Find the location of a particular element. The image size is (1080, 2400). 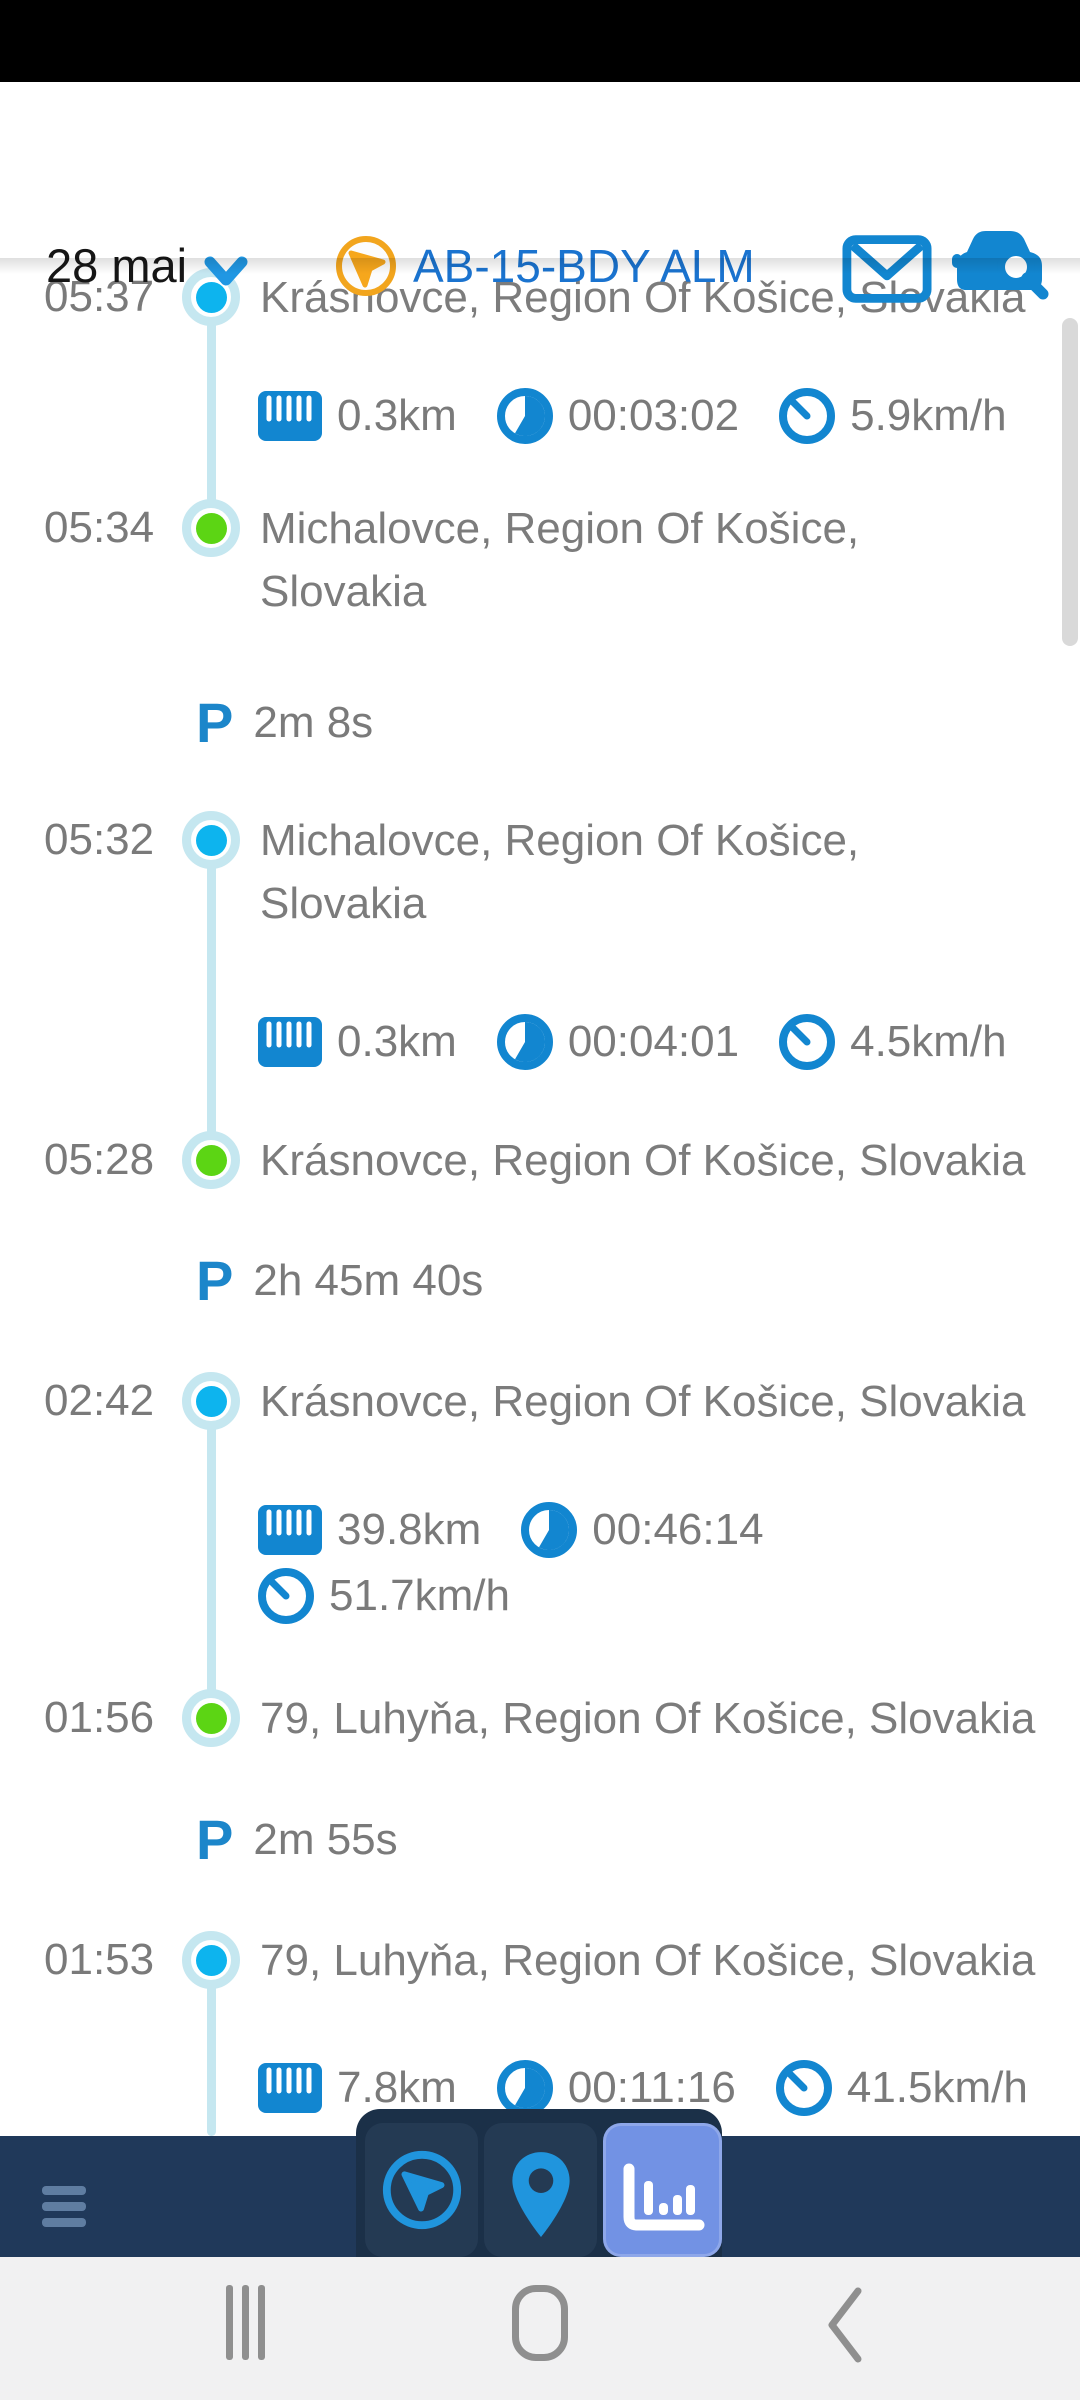

parking-entry: P 2h 45m 40s is located at coordinates (339, 1281).